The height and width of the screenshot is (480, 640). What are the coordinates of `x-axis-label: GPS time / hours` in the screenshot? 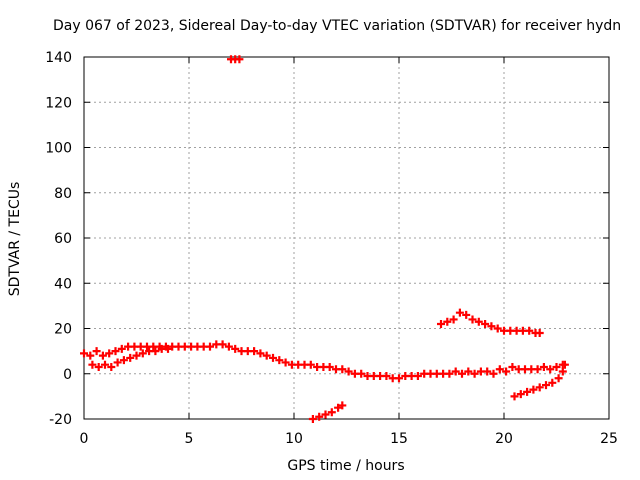 It's located at (345, 466).